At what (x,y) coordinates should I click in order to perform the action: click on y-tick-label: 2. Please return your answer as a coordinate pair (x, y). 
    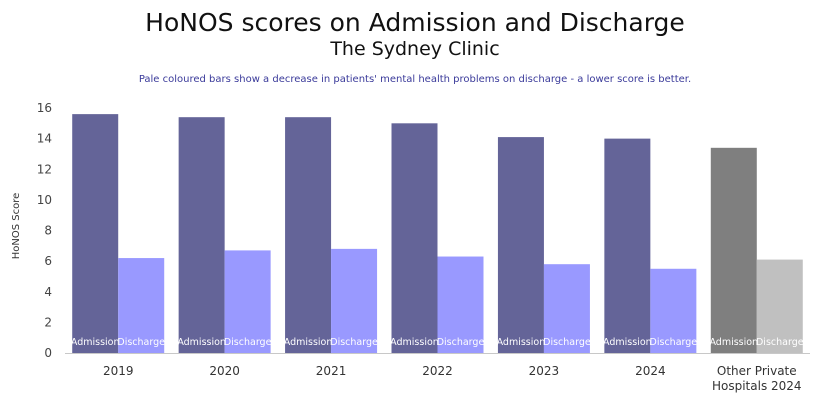
    Looking at the image, I should click on (48, 322).